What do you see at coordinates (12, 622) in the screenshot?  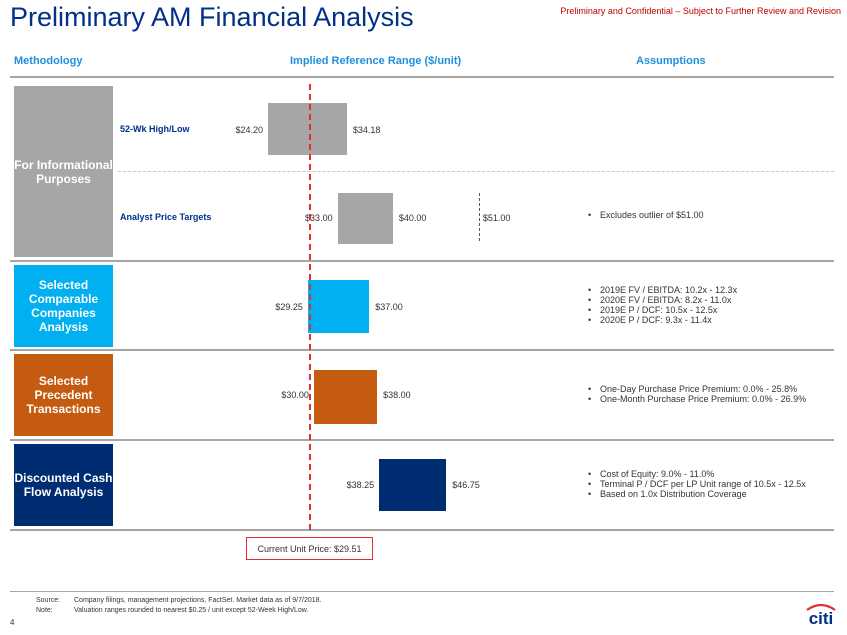 I see `page-number: 4` at bounding box center [12, 622].